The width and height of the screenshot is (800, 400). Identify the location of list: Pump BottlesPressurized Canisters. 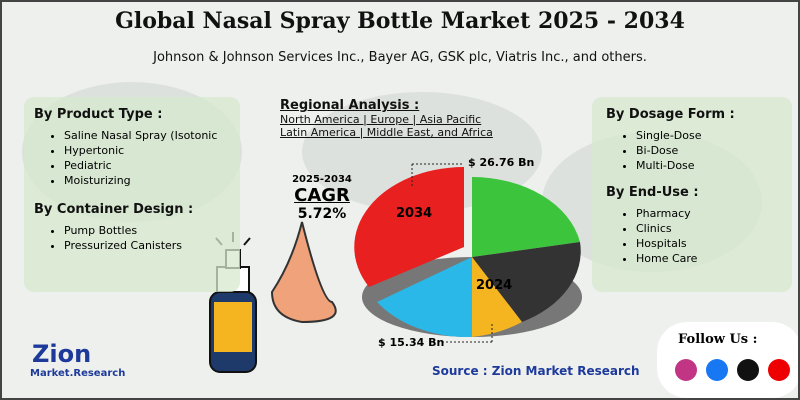
(137, 238).